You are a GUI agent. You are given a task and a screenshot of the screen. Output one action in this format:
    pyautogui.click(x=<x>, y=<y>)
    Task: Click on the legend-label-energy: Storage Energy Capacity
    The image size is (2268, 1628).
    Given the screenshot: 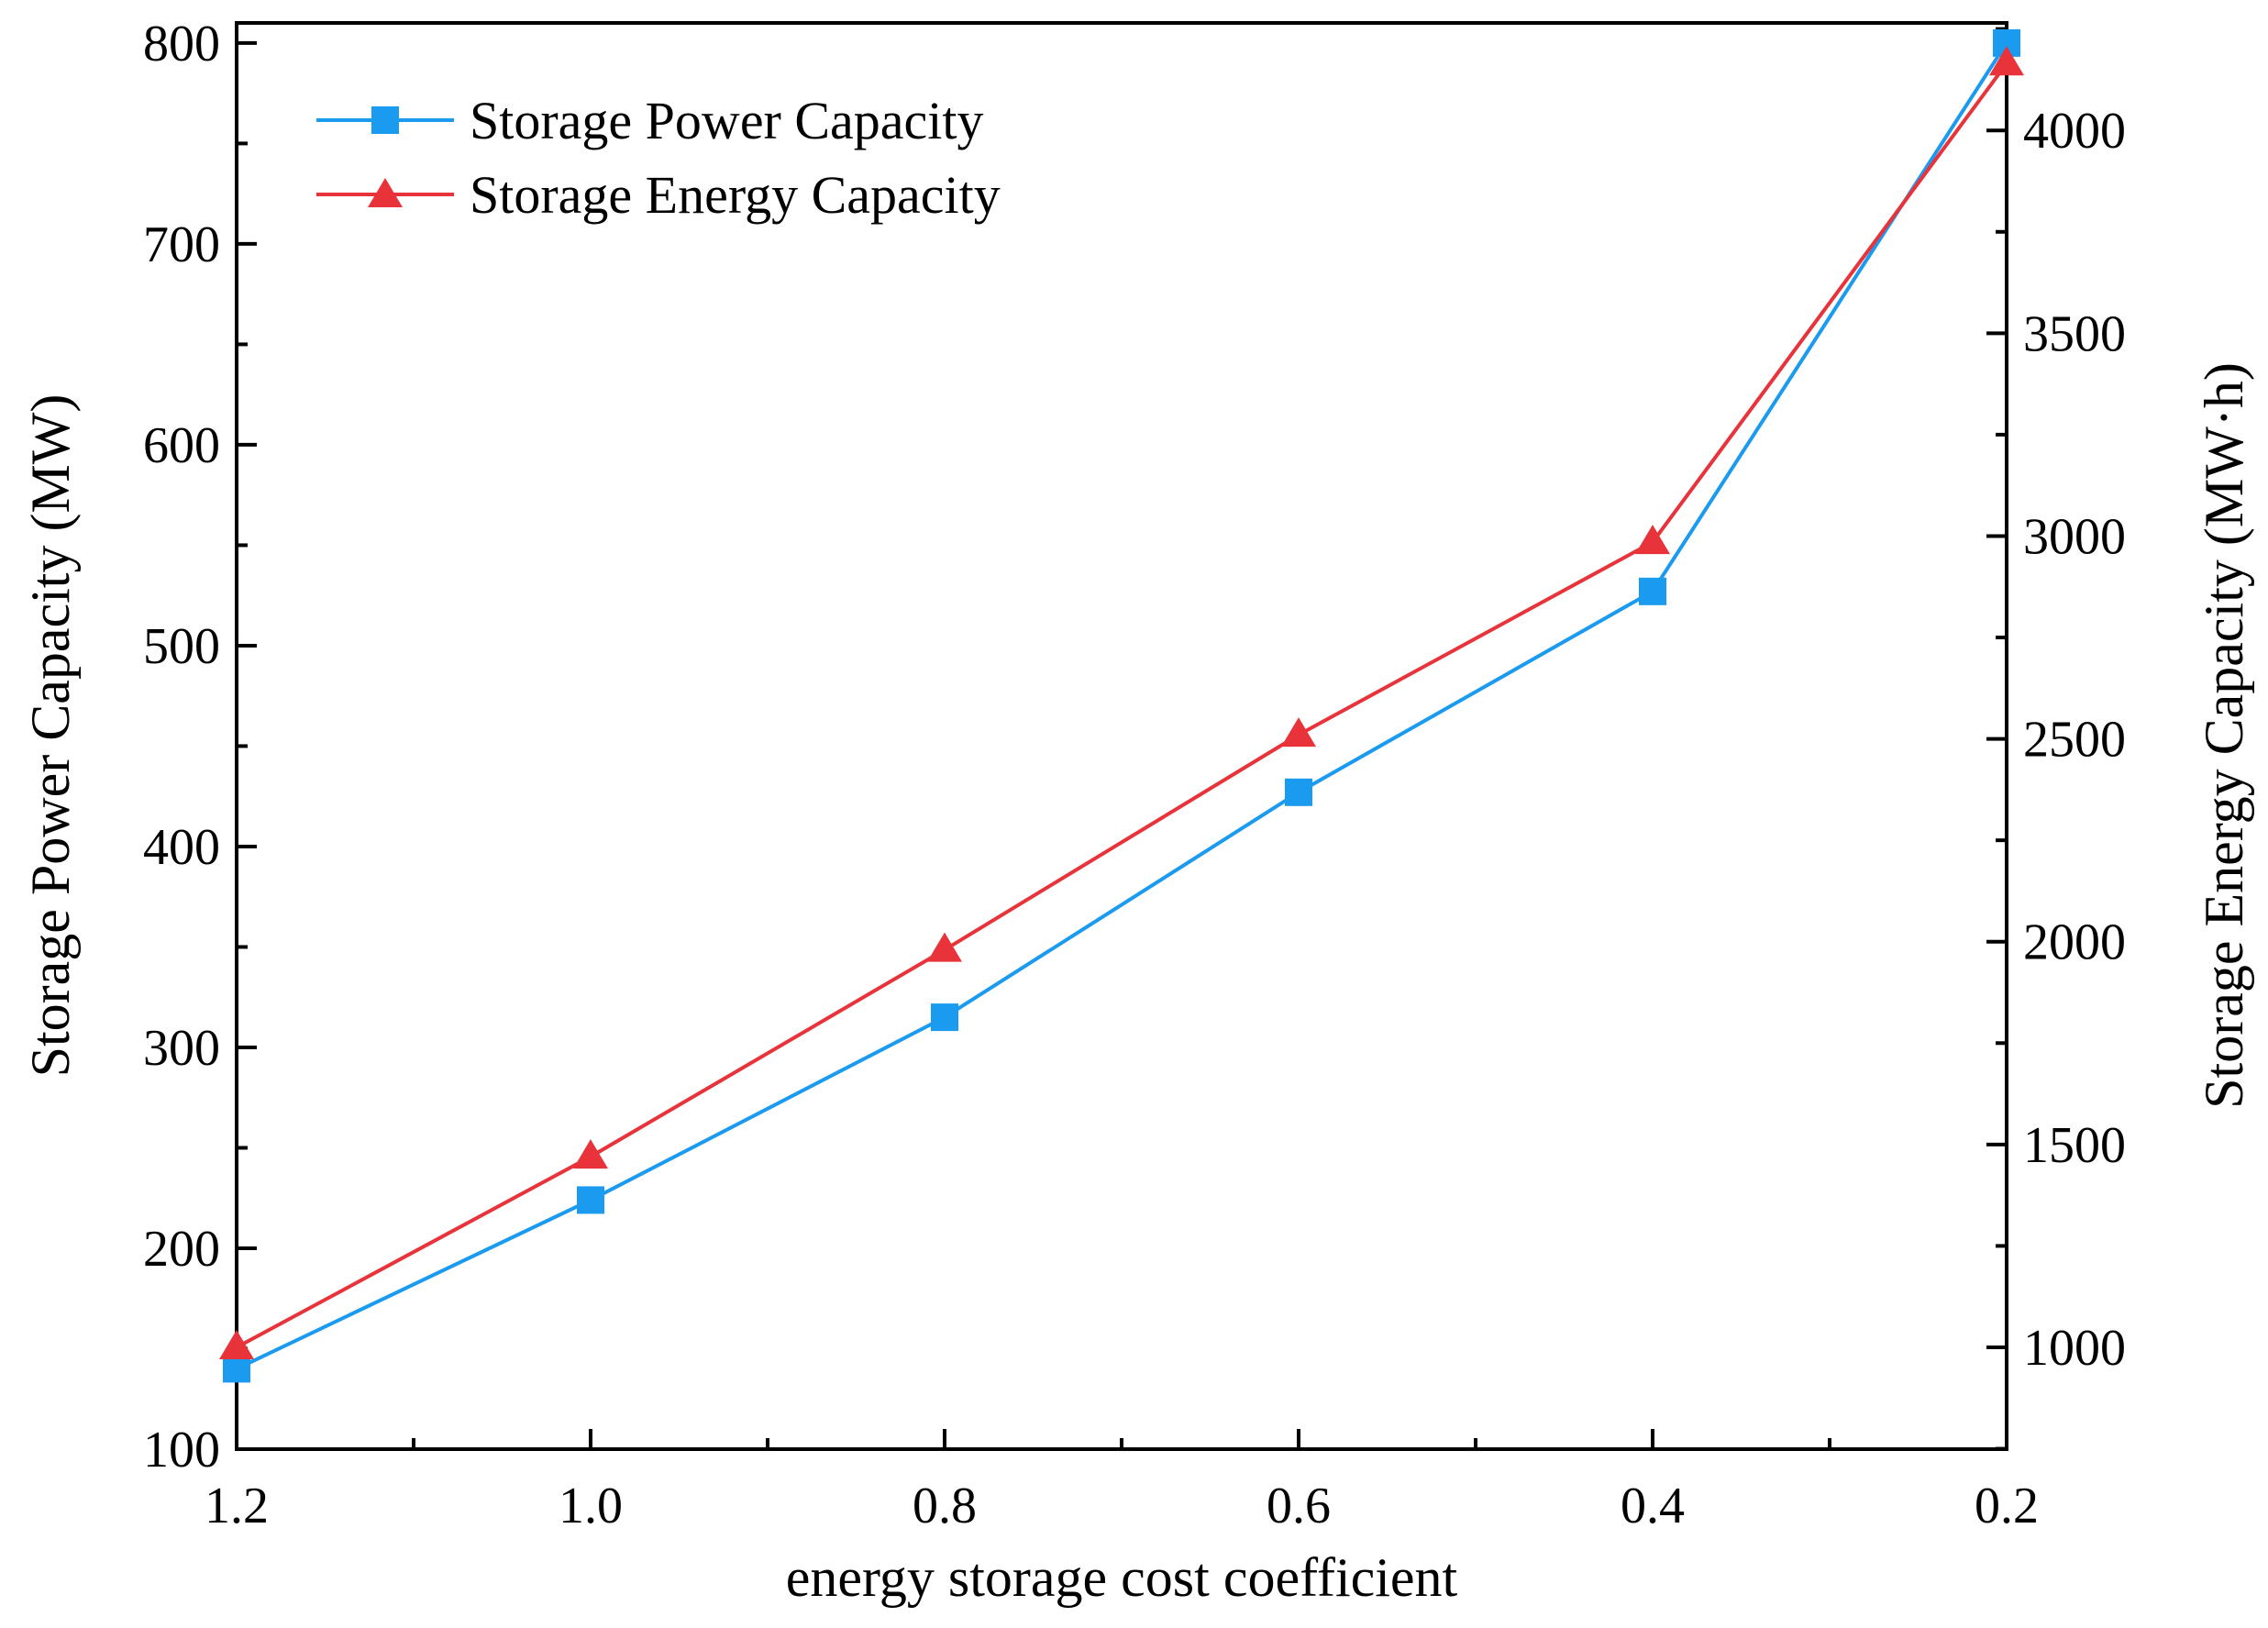 What is the action you would take?
    pyautogui.click(x=735, y=195)
    